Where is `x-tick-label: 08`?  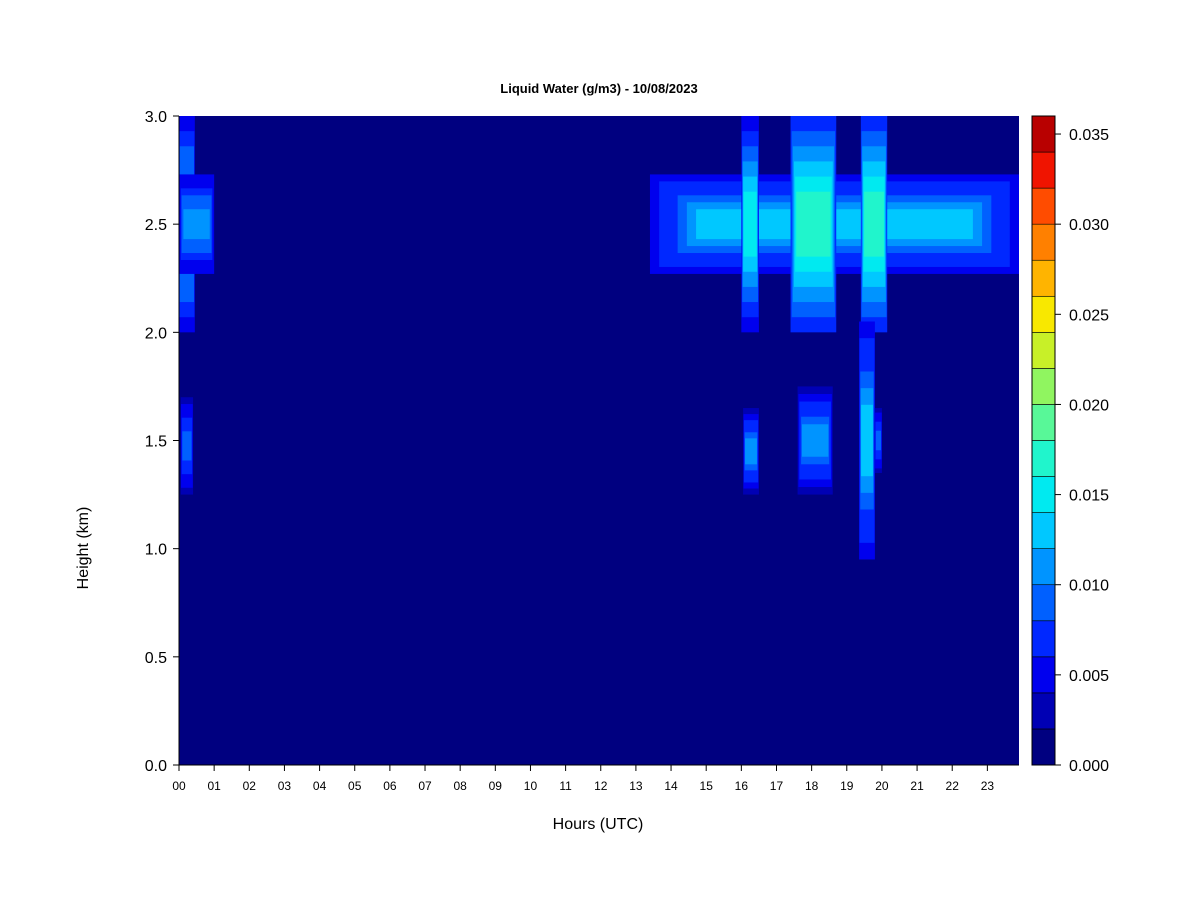
x-tick-label: 08 is located at coordinates (460, 786).